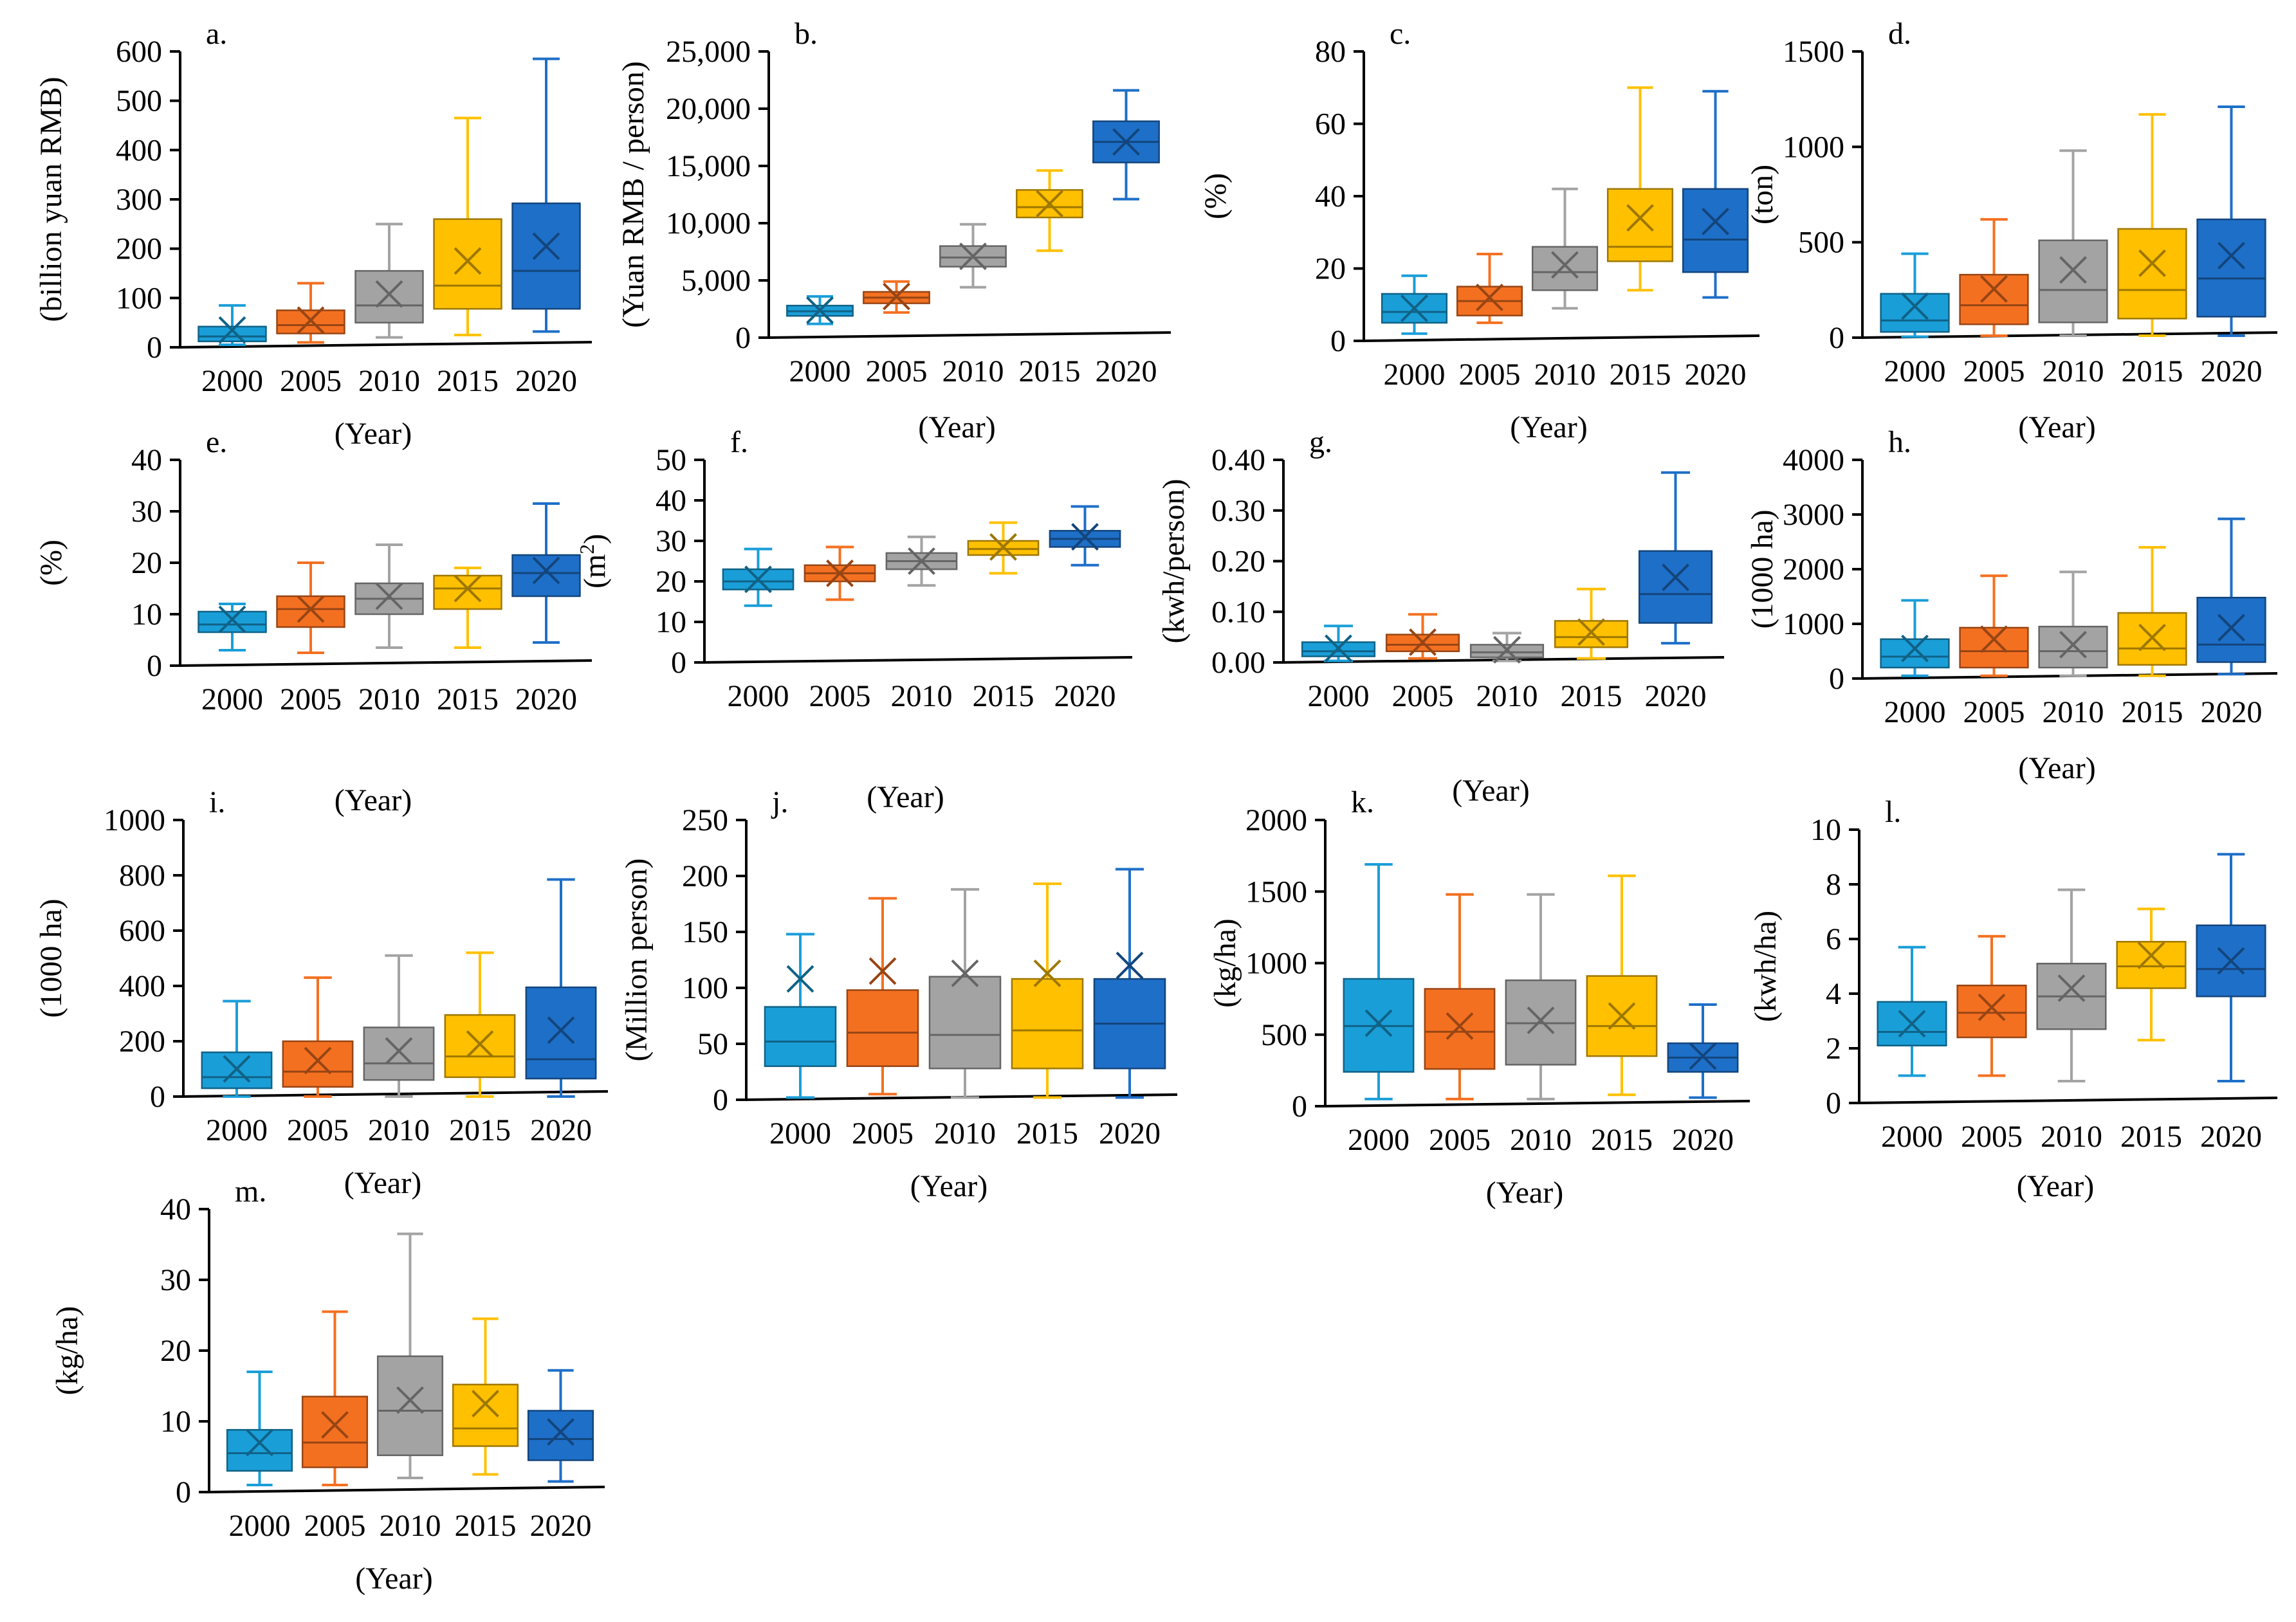  What do you see at coordinates (142, 1042) in the screenshot?
I see `y-tick-label: 200` at bounding box center [142, 1042].